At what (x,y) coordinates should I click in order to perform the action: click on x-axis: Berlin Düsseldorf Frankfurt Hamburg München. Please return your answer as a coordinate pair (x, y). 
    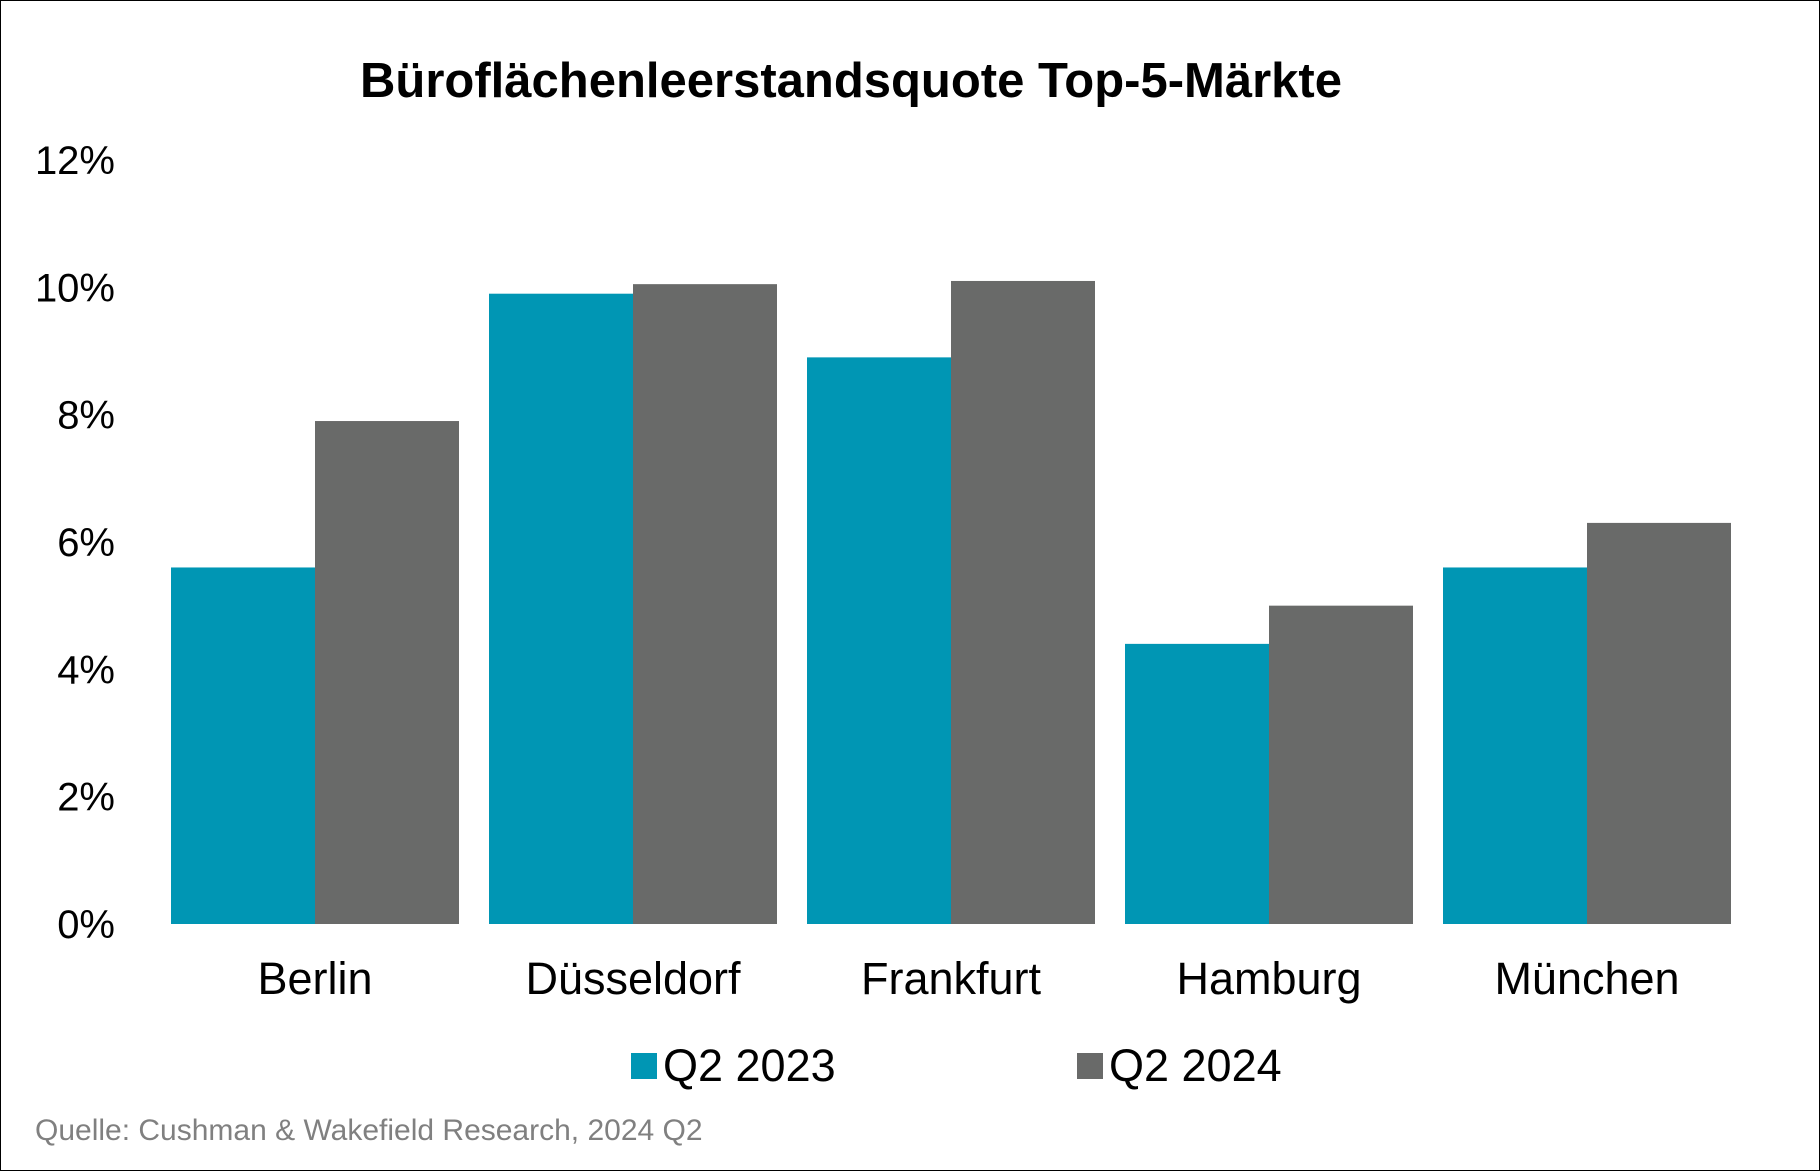
    Looking at the image, I should click on (968, 978).